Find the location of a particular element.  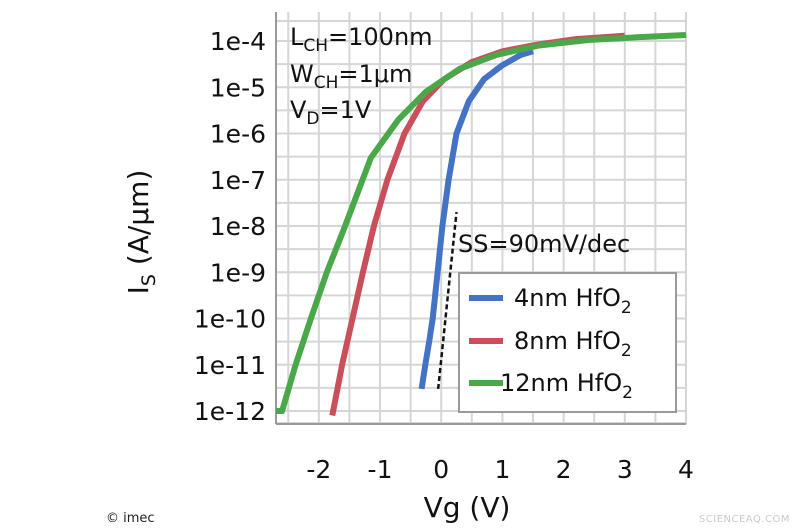

condition-channel-width: WCH=1μm is located at coordinates (351, 76).